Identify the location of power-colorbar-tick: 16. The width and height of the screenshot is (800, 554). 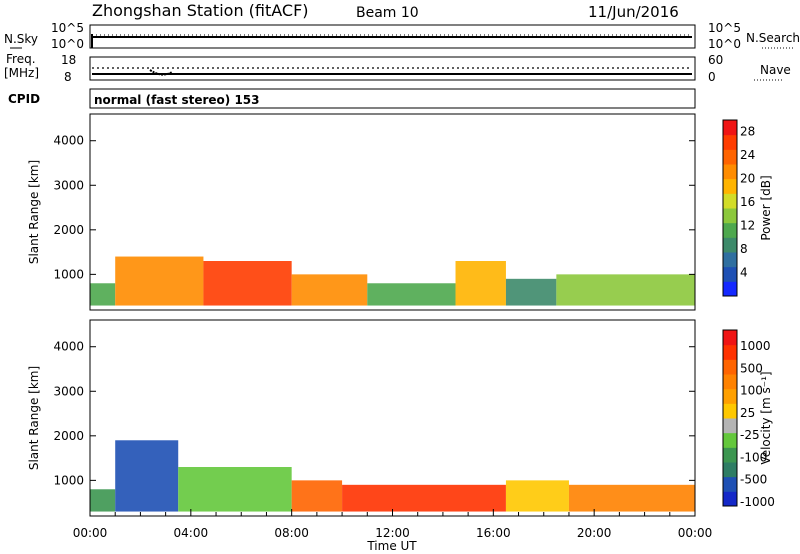
(747, 202).